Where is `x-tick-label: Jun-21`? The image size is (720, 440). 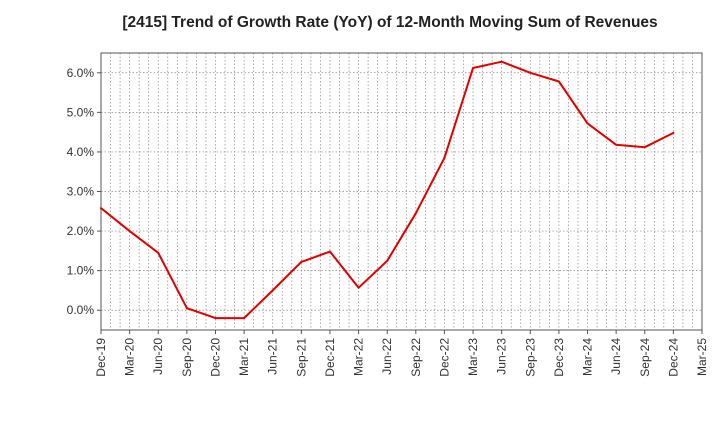 x-tick-label: Jun-21 is located at coordinates (273, 356).